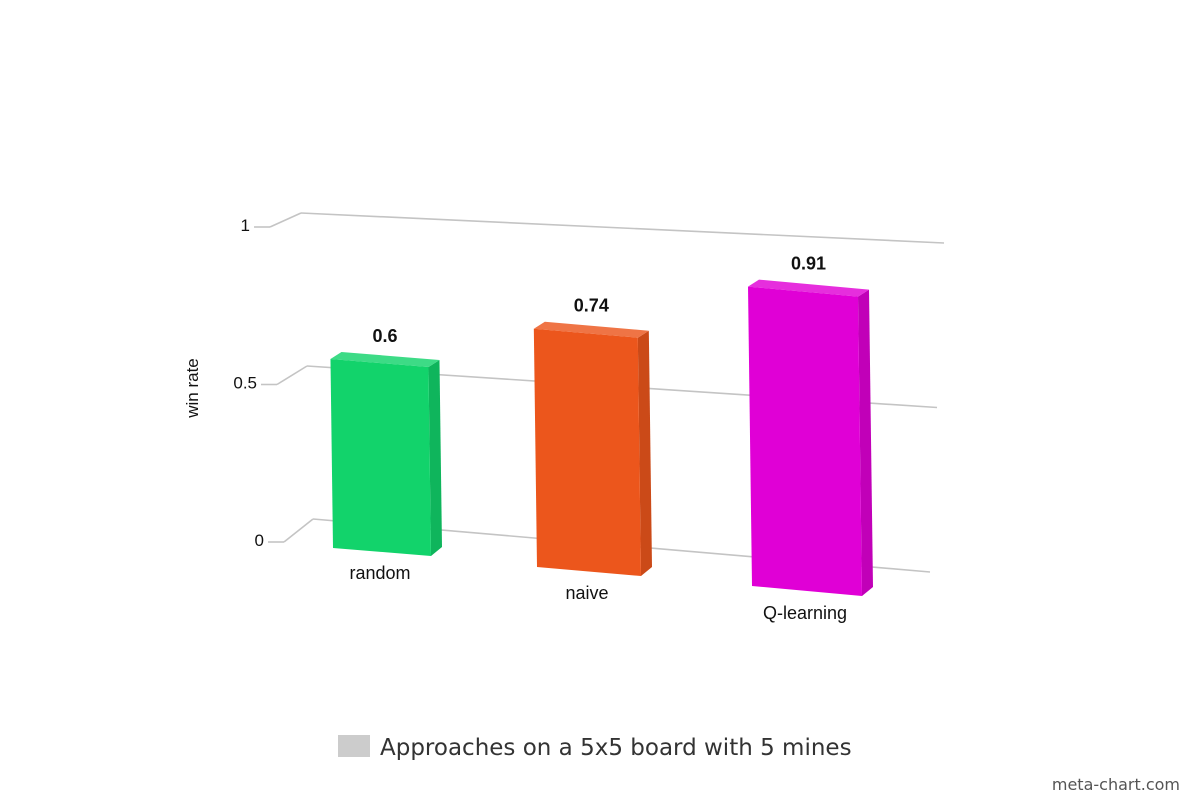 The height and width of the screenshot is (805, 1200). What do you see at coordinates (259, 540) in the screenshot?
I see `y-tick-label: 0` at bounding box center [259, 540].